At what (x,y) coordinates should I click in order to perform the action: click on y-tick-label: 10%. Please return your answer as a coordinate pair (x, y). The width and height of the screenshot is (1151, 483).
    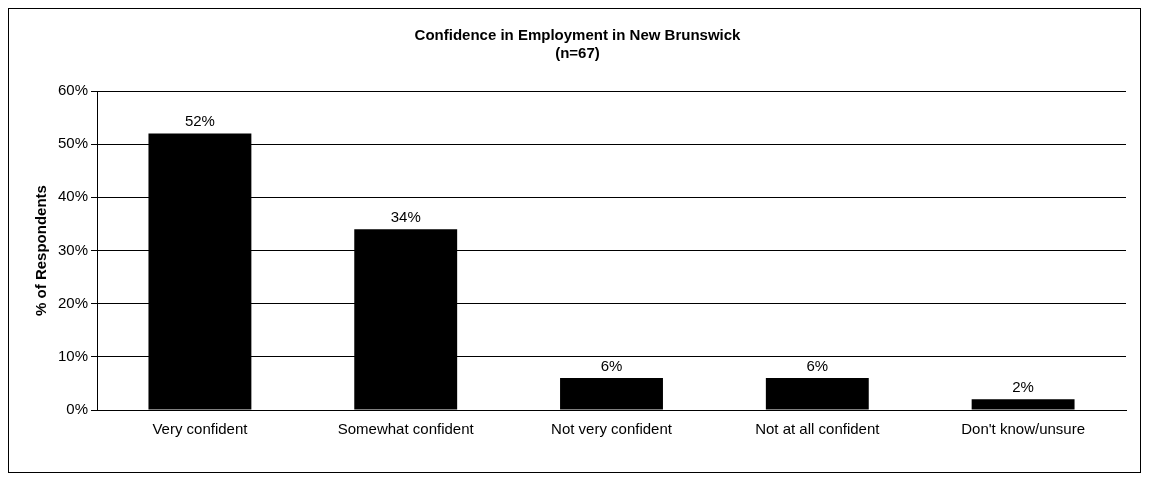
    Looking at the image, I should click on (73, 355).